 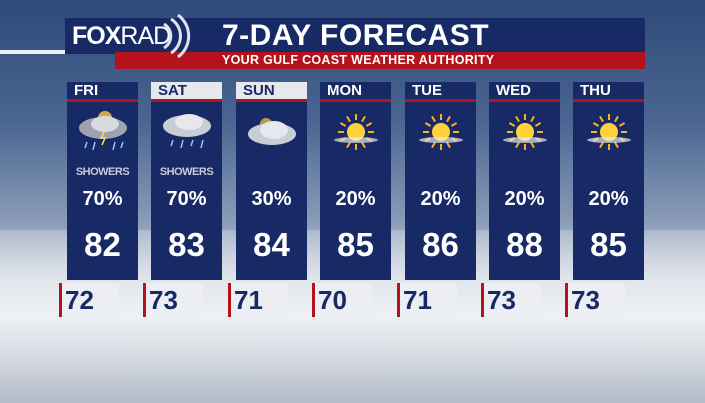 I want to click on low-temp-box: 70, so click(x=342, y=300).